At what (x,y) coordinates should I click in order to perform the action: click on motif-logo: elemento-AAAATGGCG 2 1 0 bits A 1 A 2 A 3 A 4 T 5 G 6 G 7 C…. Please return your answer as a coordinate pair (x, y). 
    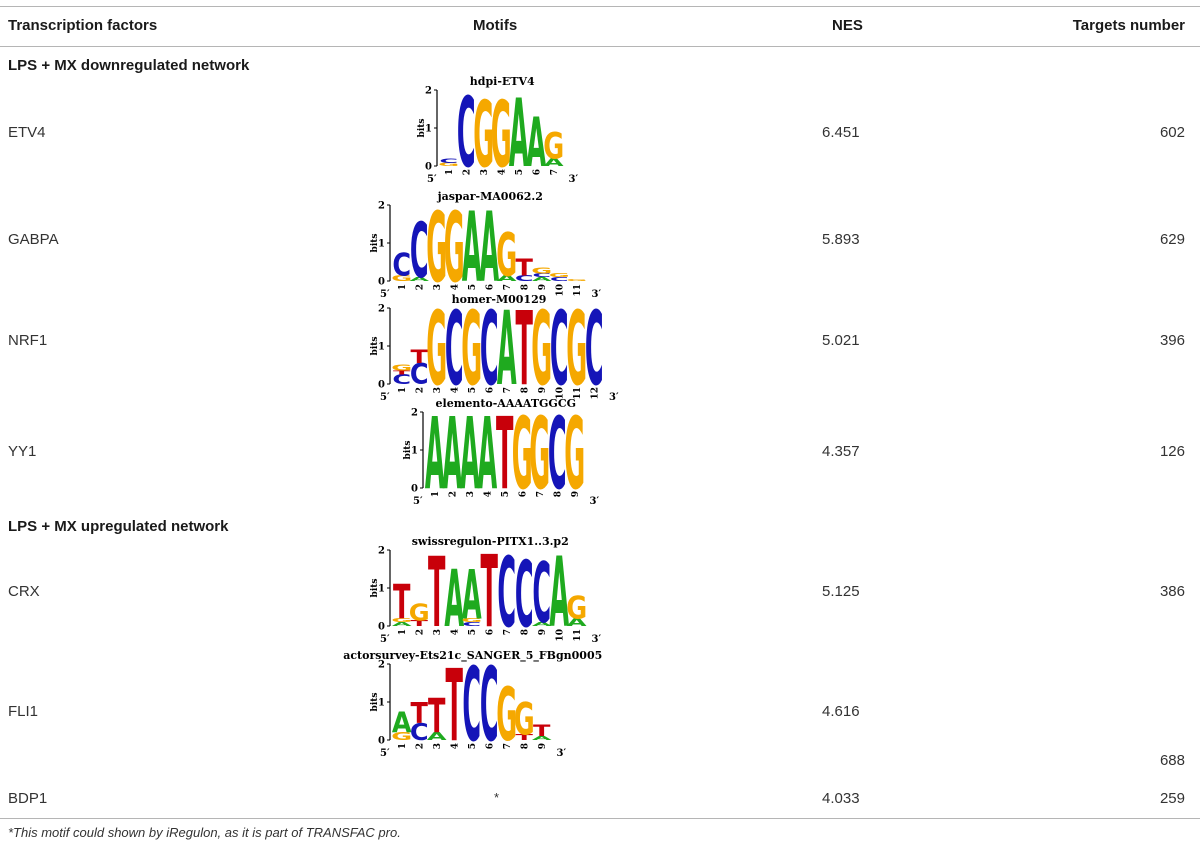
    Looking at the image, I should click on (503, 455).